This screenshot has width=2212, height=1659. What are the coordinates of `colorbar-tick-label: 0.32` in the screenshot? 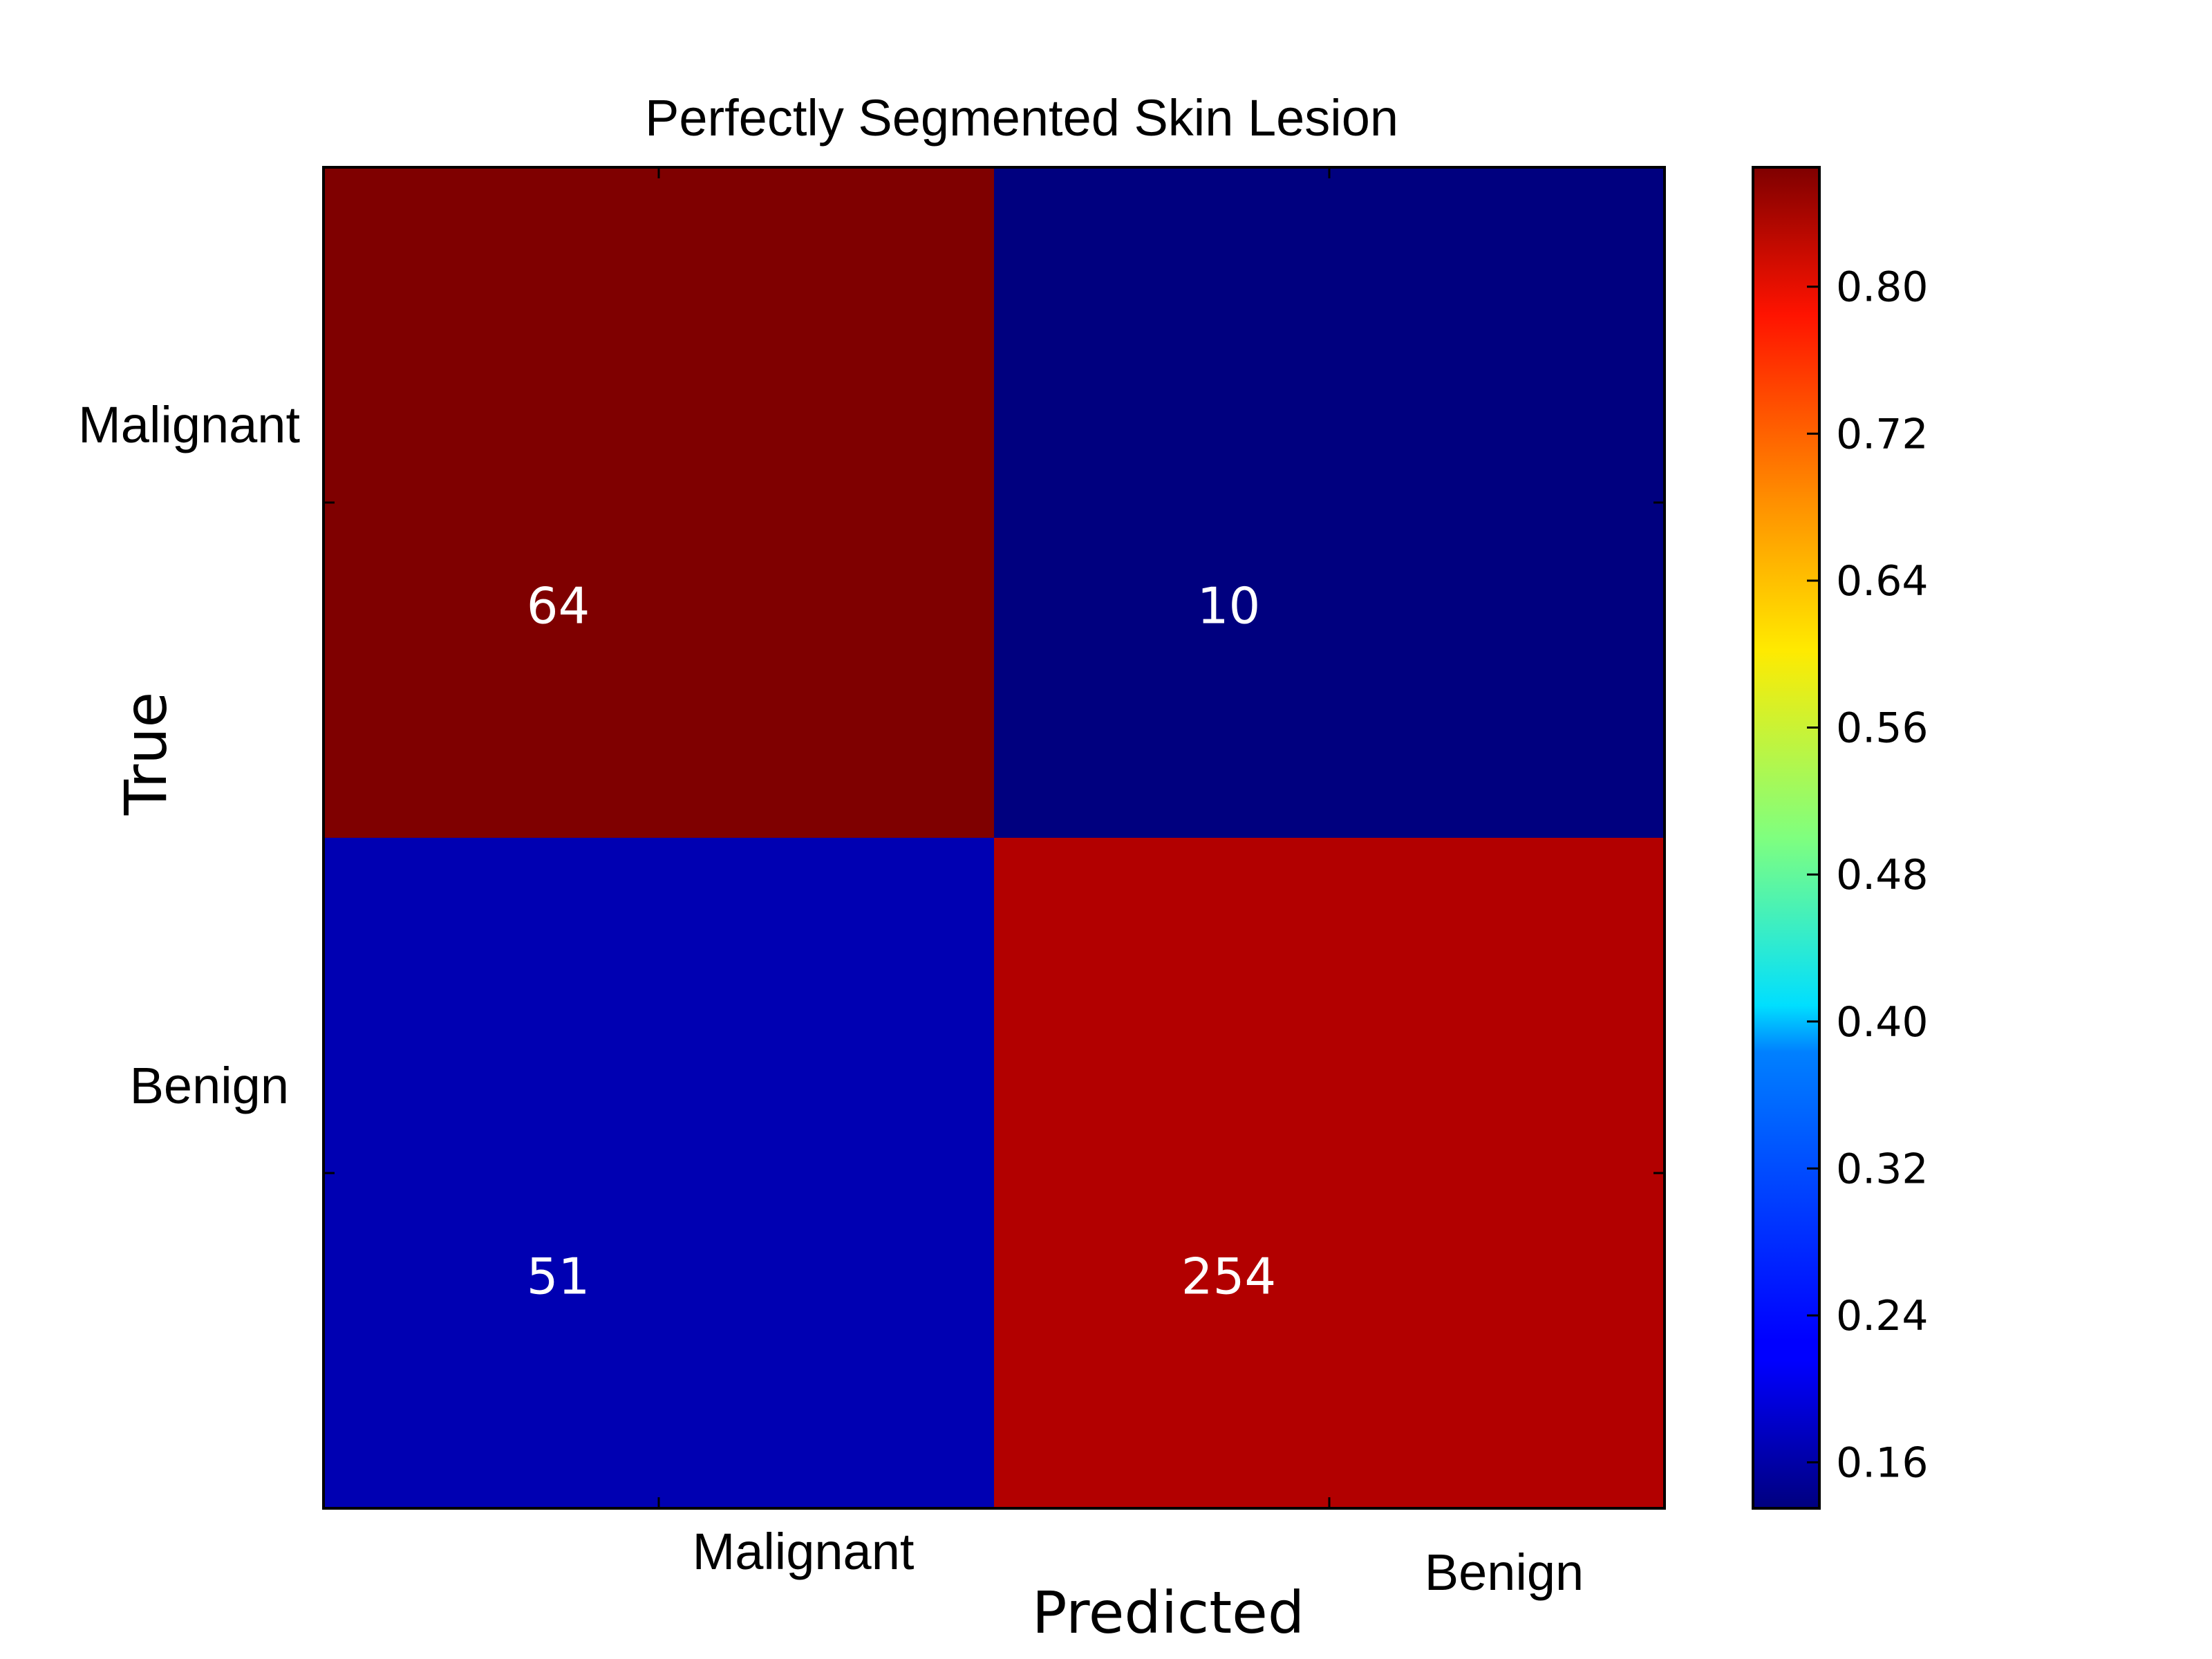 It's located at (1882, 1169).